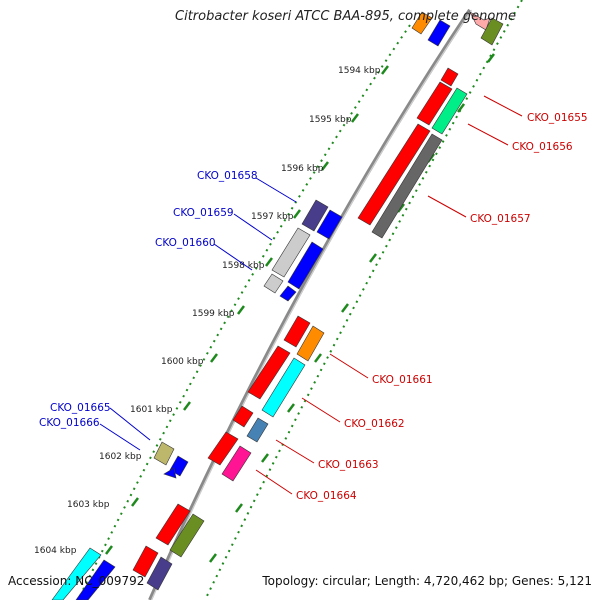 The width and height of the screenshot is (600, 600). What do you see at coordinates (326, 496) in the screenshot?
I see `gene-label: CKO_01664` at bounding box center [326, 496].